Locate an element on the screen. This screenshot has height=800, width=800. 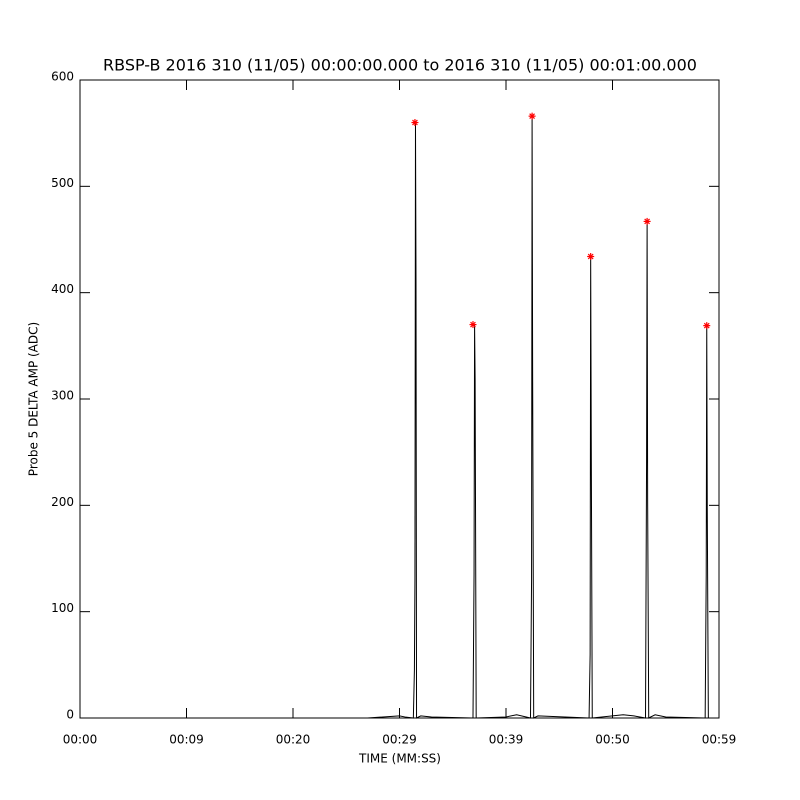
y-tick-label: 200 is located at coordinates (62, 502).